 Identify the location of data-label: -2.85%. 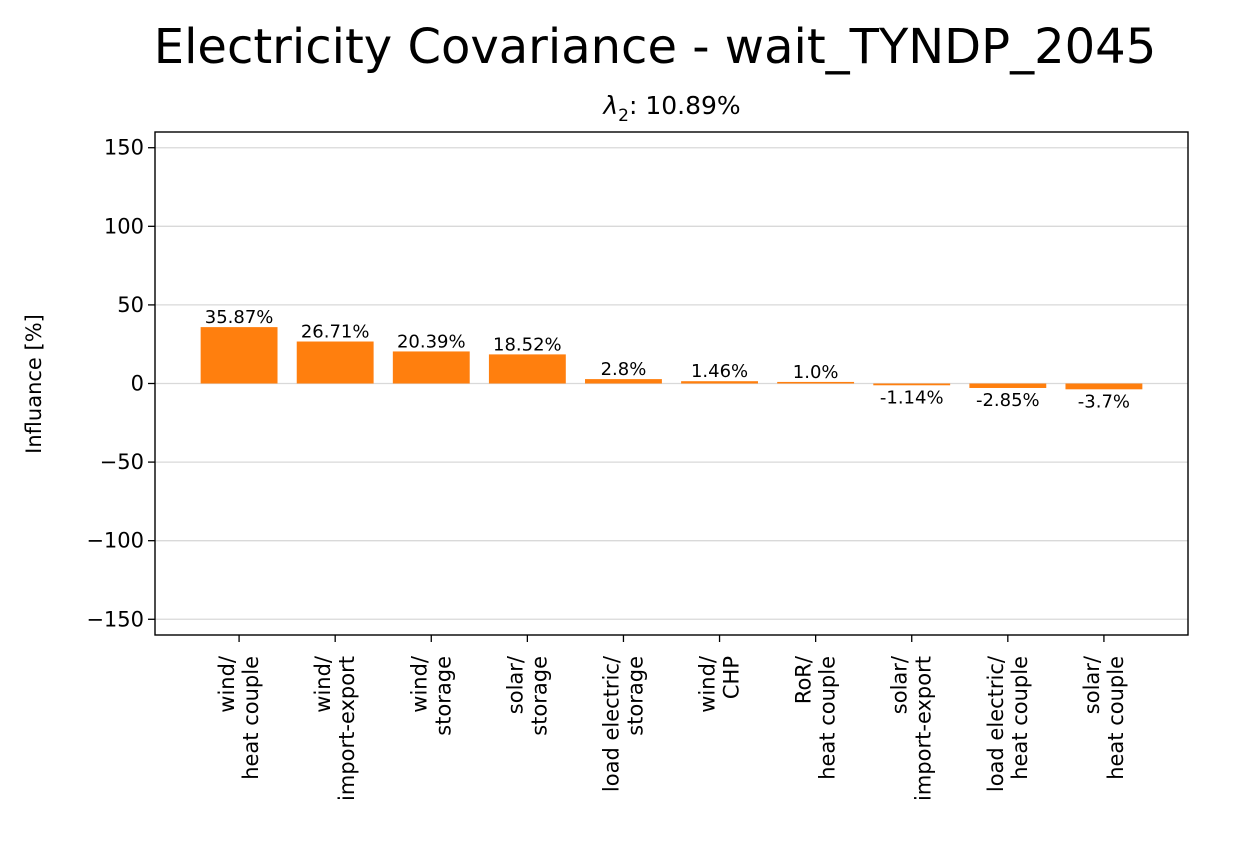
(1008, 400).